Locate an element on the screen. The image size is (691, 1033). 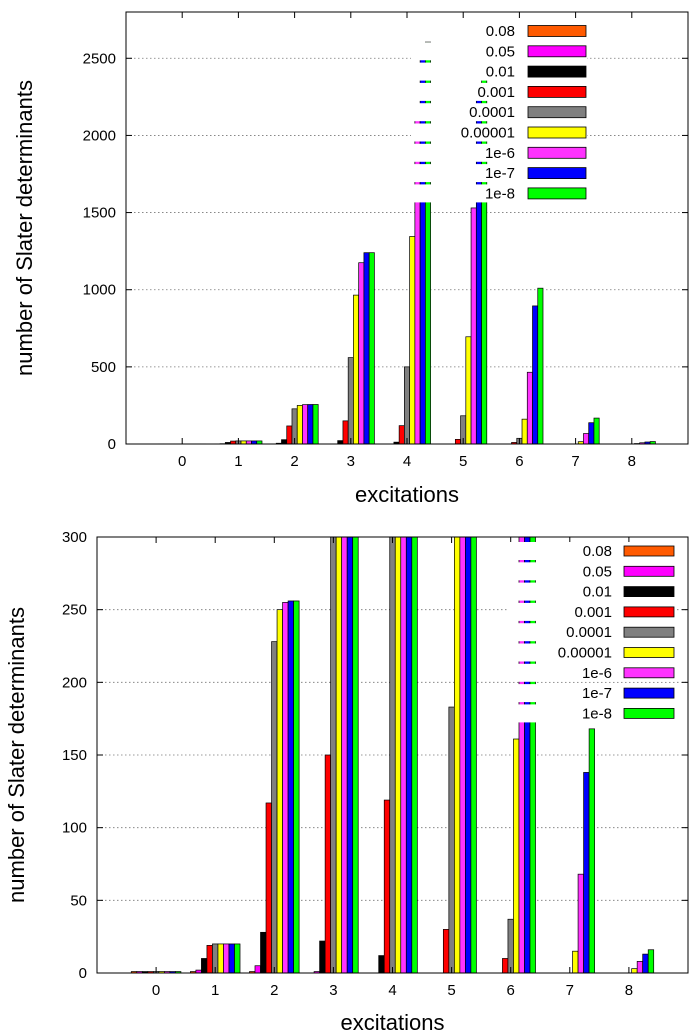
y-tick-label: 500 is located at coordinates (103, 367).